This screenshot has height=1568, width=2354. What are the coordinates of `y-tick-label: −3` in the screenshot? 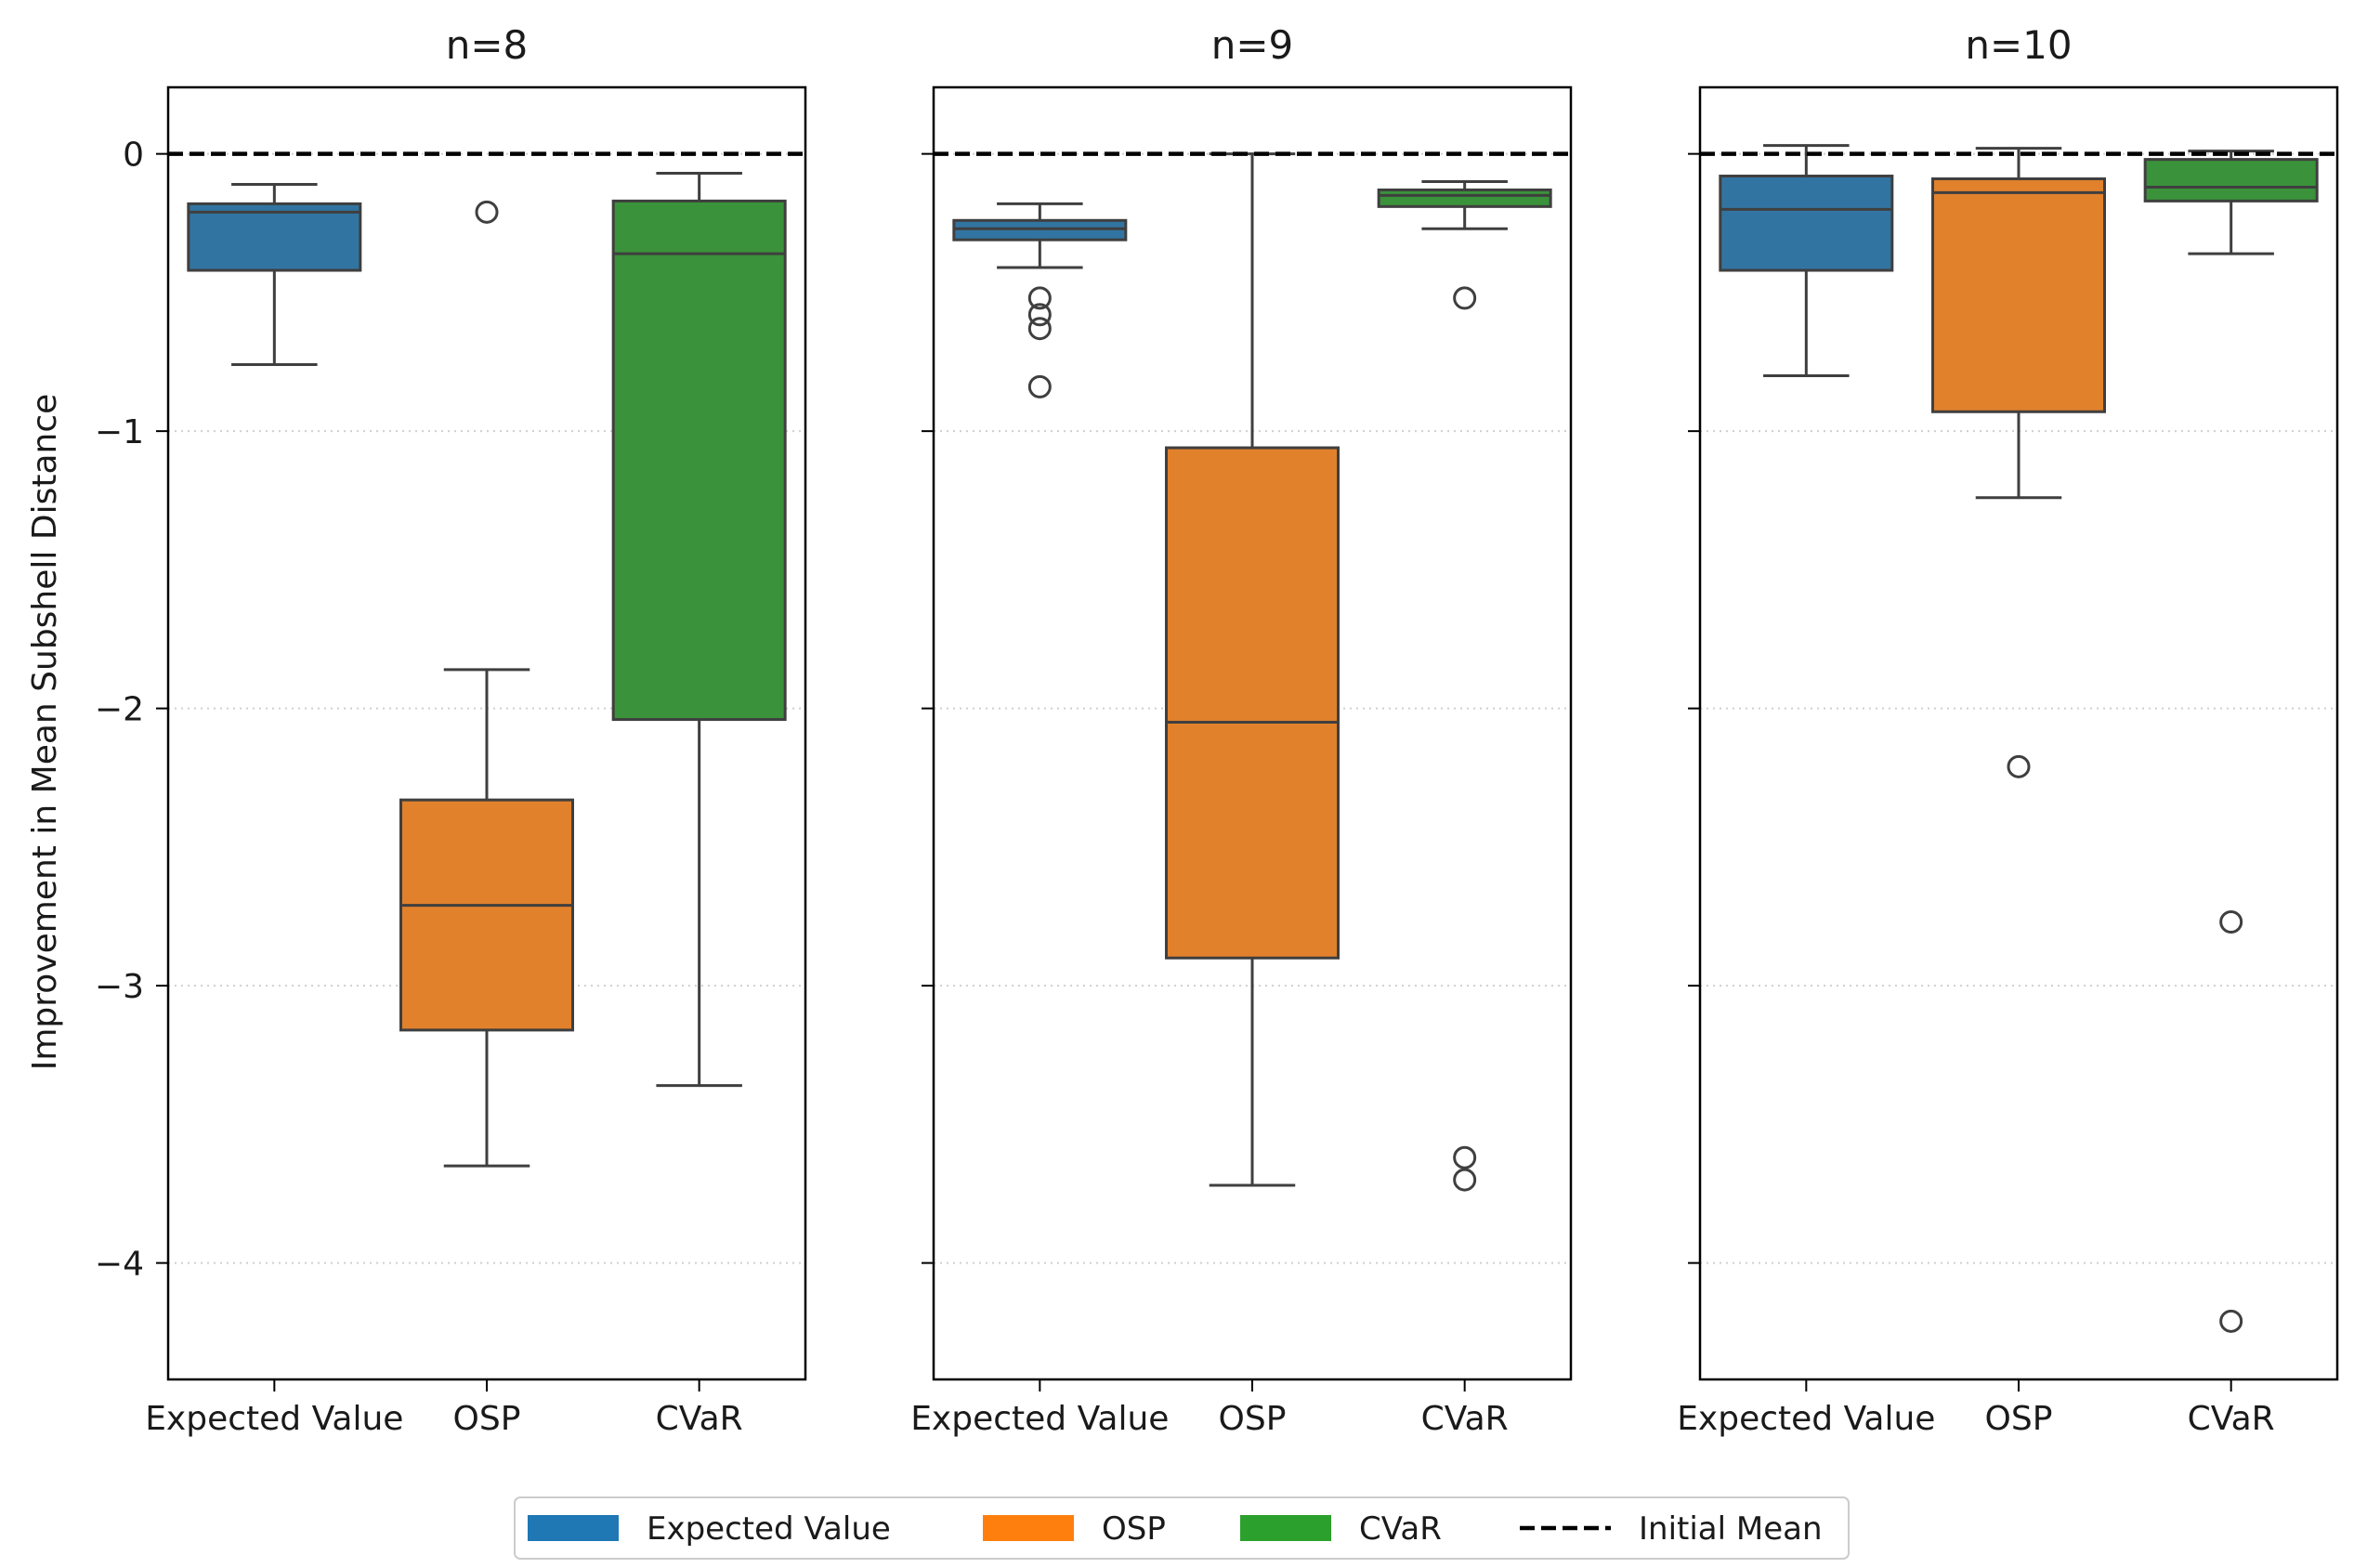 It's located at (120, 987).